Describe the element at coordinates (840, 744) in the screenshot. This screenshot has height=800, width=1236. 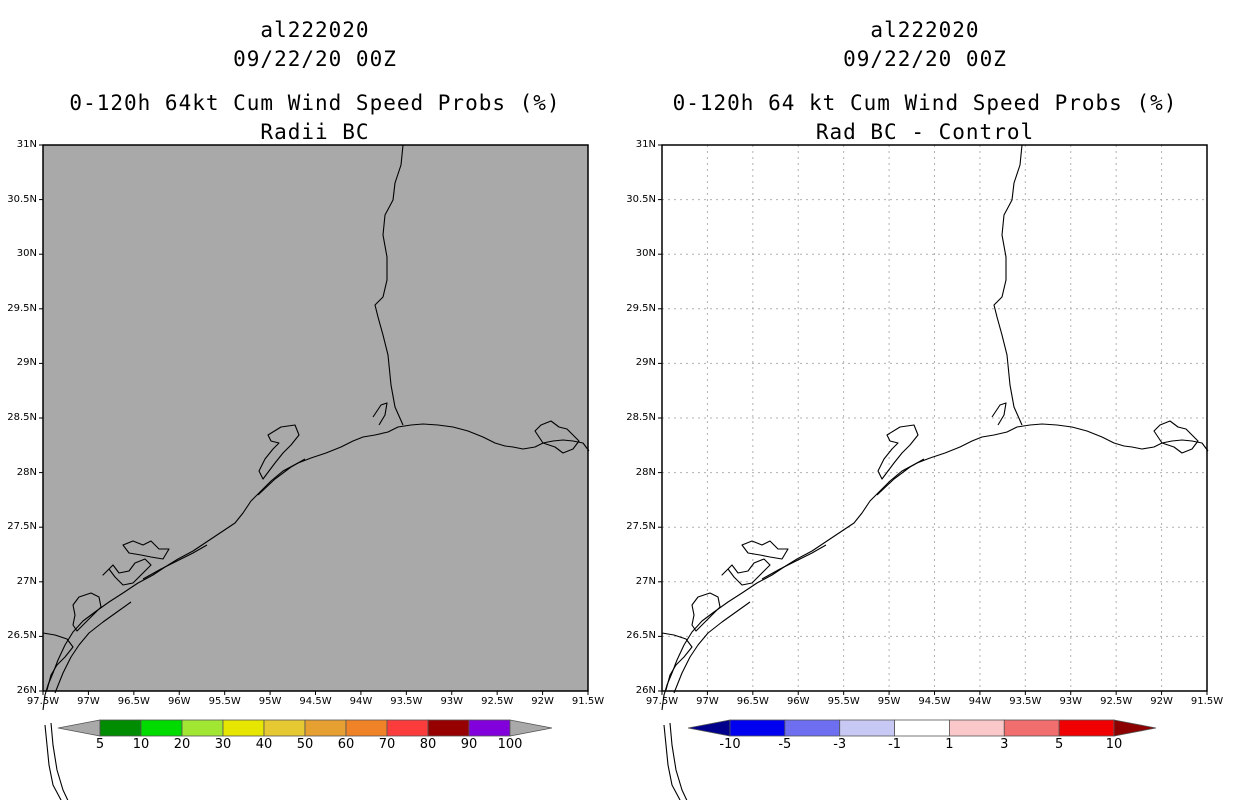
I see `colorbar-label: -3` at that location.